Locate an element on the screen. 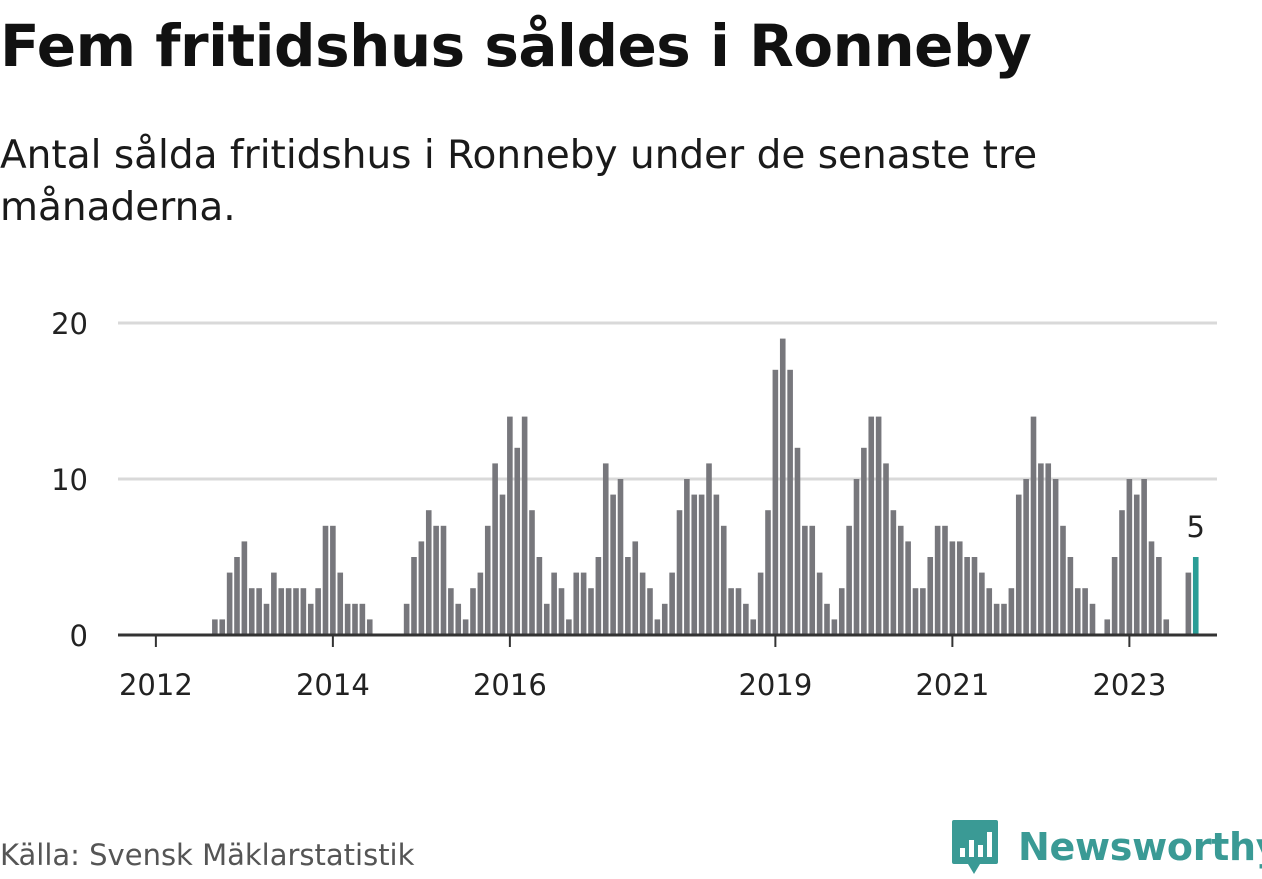  x-tick-label: 2019 is located at coordinates (775, 685).